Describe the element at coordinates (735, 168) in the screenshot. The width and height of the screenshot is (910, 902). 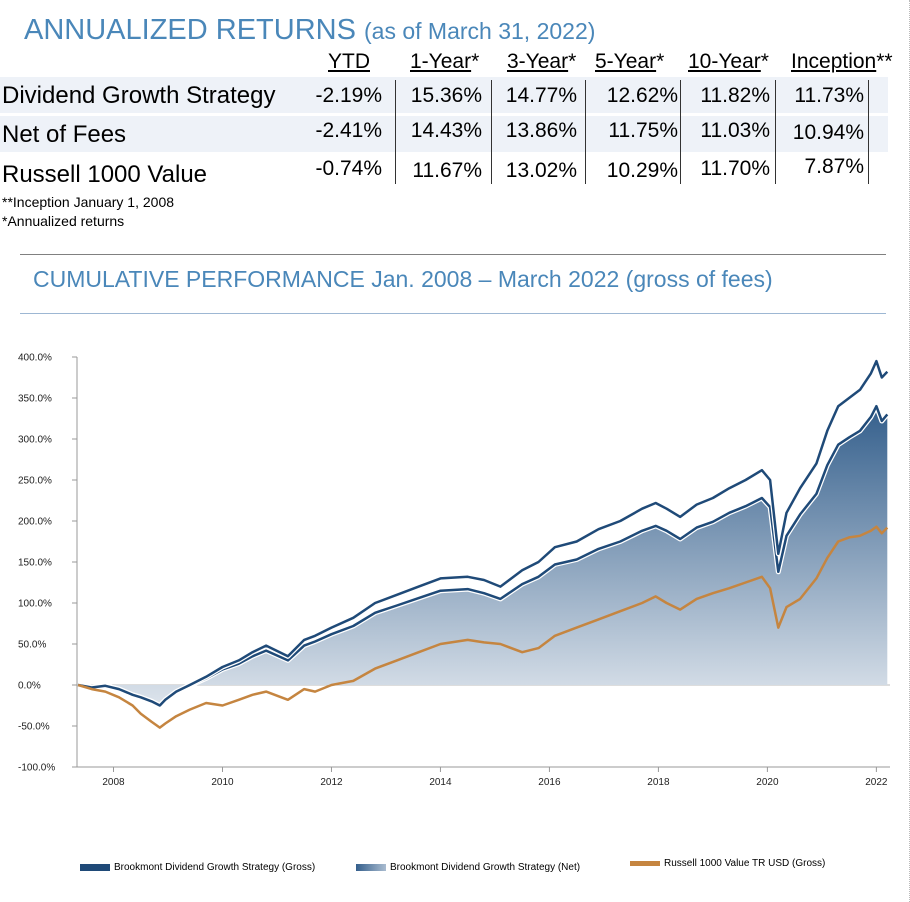
I see `cell: 11.70%` at that location.